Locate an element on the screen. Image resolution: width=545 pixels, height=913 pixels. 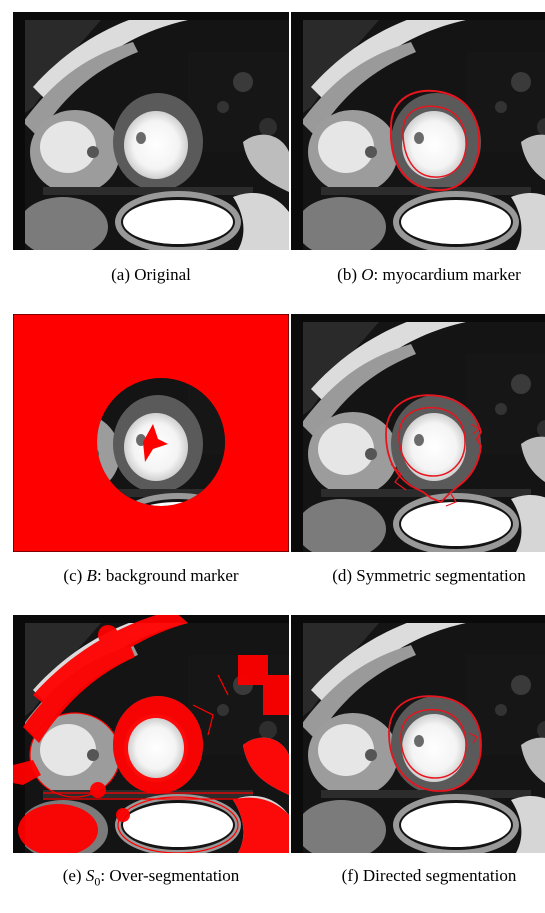
panel-c-image is located at coordinates (151, 433).